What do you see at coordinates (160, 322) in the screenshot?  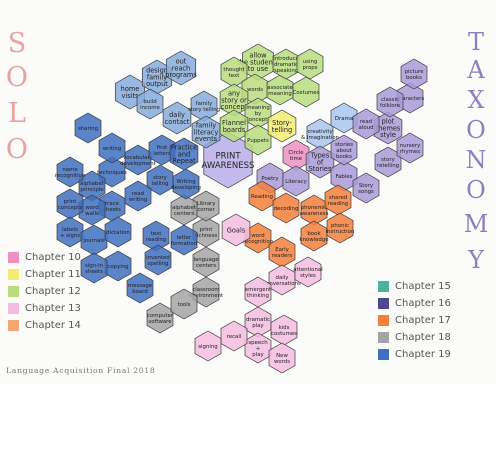 I see `hexagon-label: software` at bounding box center [160, 322].